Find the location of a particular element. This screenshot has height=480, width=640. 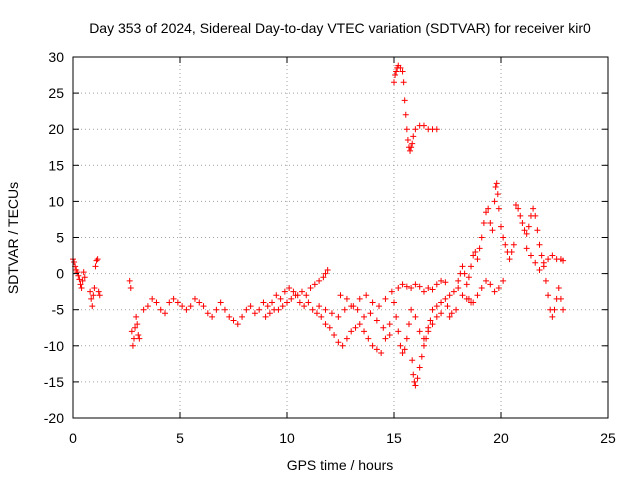

x-tick-label: 20 is located at coordinates (501, 438).